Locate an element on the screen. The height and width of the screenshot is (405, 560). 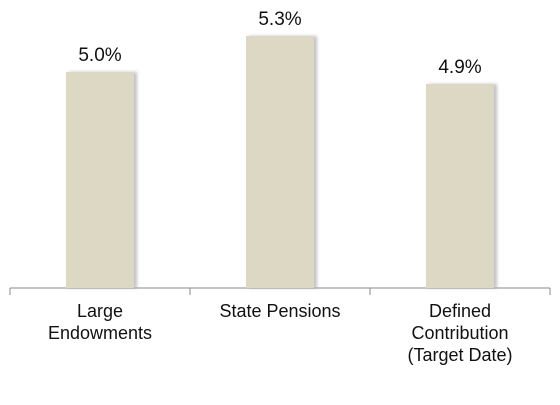
x-tick-label: Defined Contribution (Target Date) is located at coordinates (460, 333).